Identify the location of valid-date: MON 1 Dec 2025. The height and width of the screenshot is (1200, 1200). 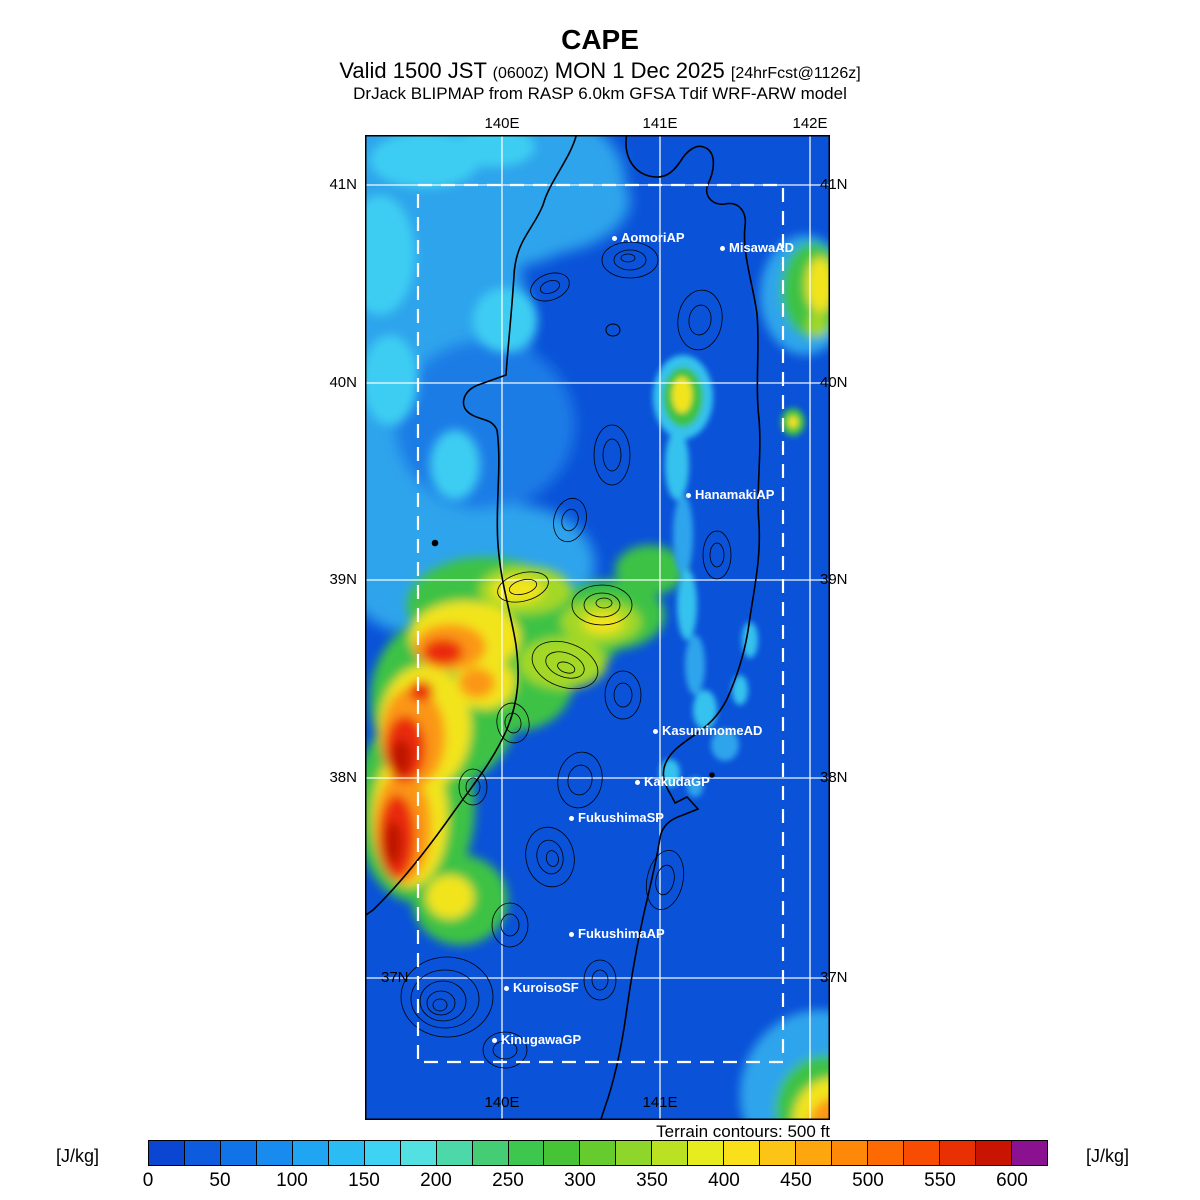
(639, 70).